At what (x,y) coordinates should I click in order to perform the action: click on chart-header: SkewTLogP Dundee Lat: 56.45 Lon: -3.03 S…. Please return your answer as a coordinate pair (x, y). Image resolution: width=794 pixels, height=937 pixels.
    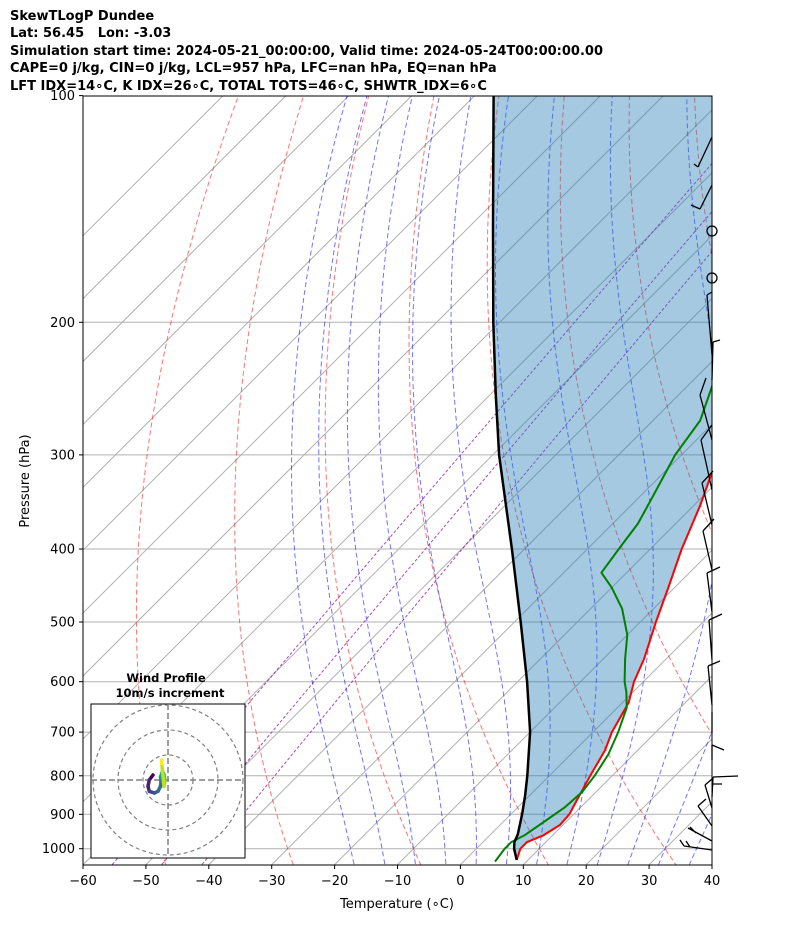
    Looking at the image, I should click on (306, 51).